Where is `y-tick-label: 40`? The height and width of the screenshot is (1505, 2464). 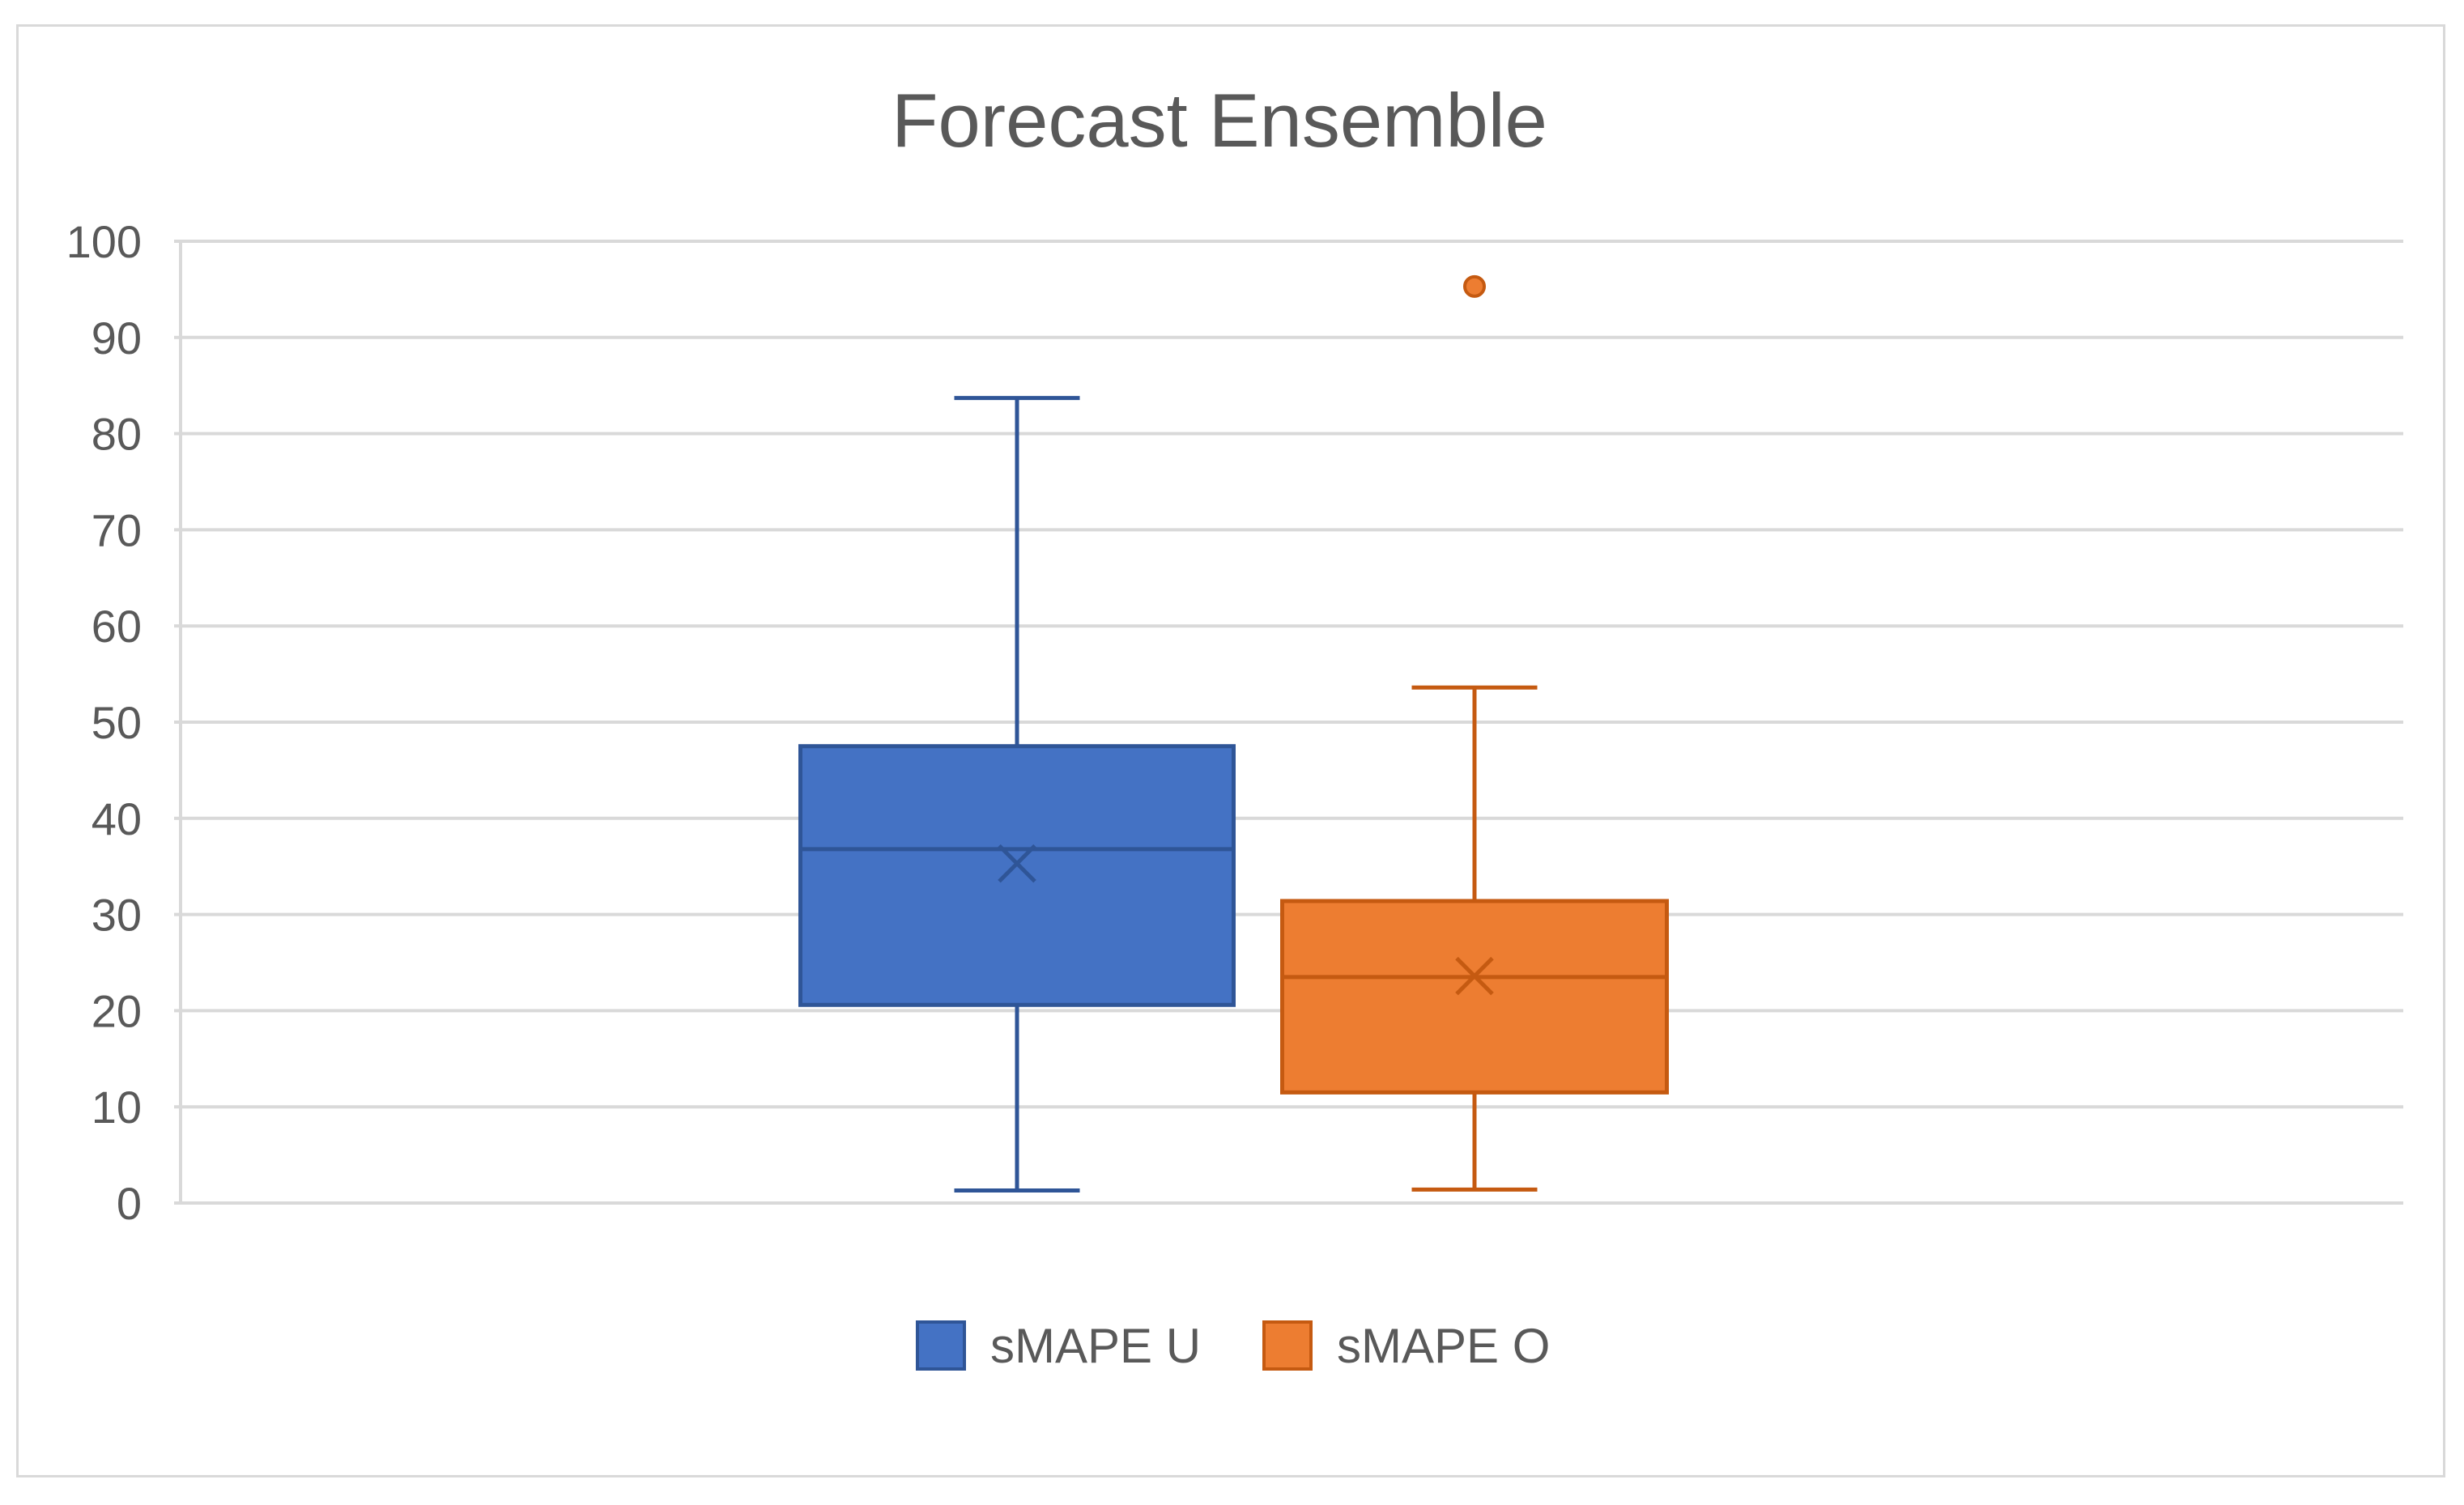 y-tick-label: 40 is located at coordinates (116, 818).